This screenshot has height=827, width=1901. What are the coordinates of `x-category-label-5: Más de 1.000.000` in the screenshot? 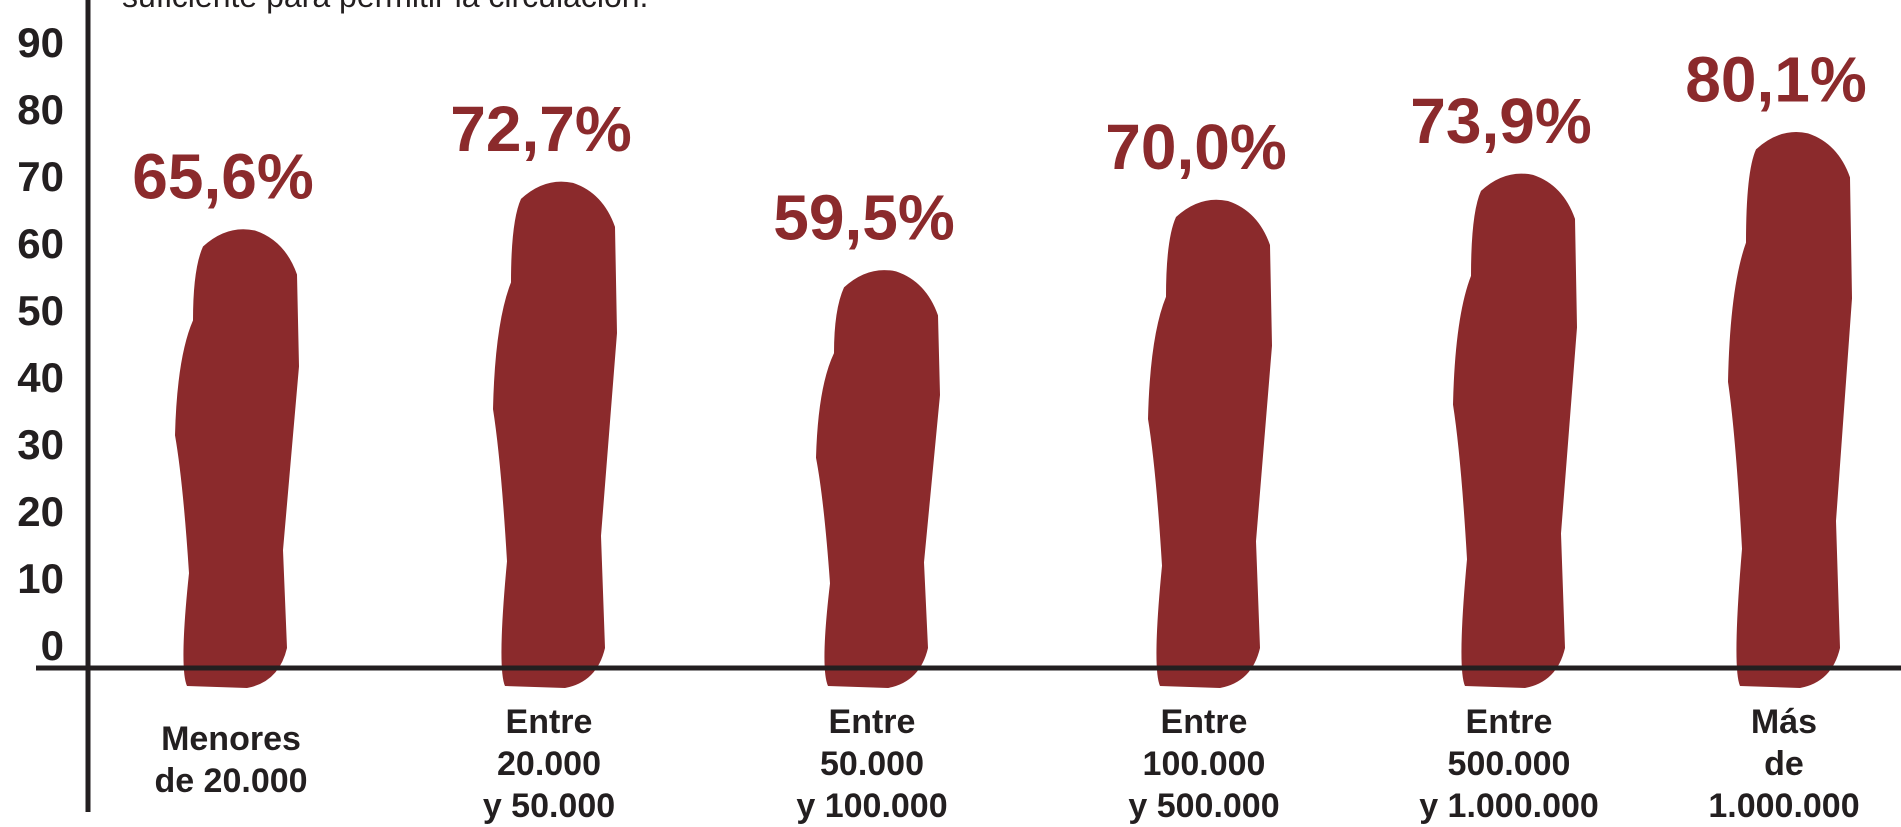 It's located at (1783, 764).